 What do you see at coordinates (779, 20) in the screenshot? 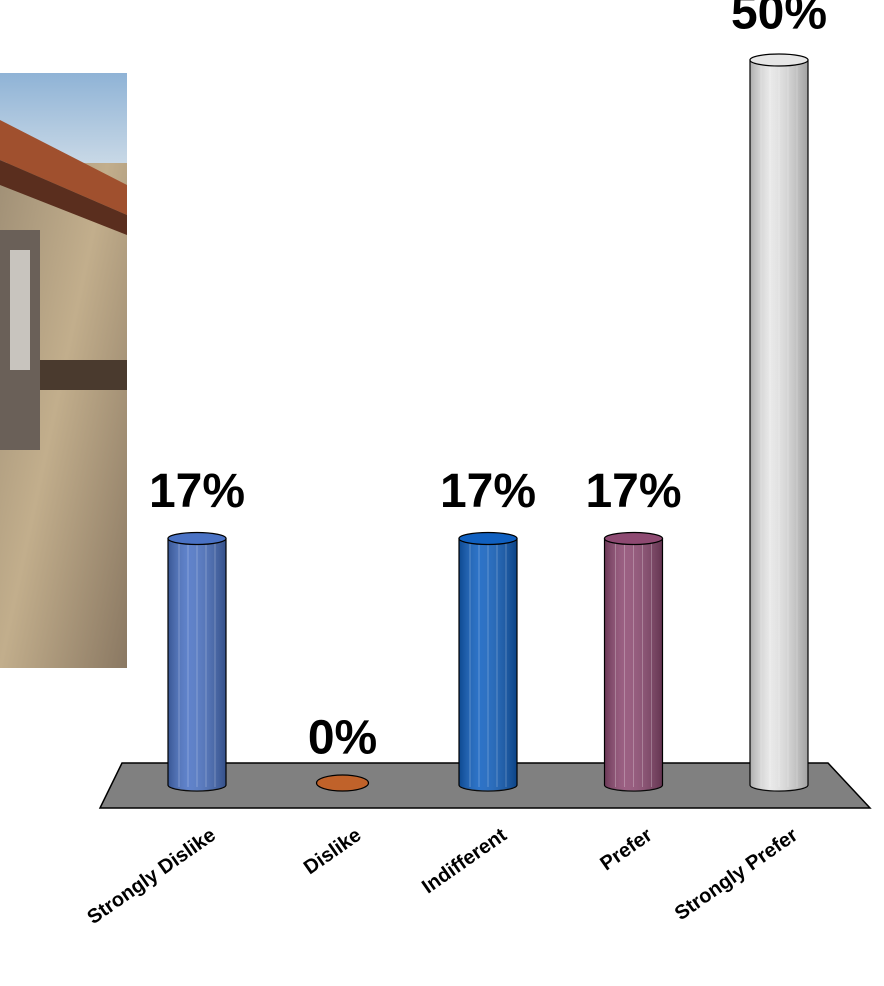
I see `value-label: 50%` at bounding box center [779, 20].